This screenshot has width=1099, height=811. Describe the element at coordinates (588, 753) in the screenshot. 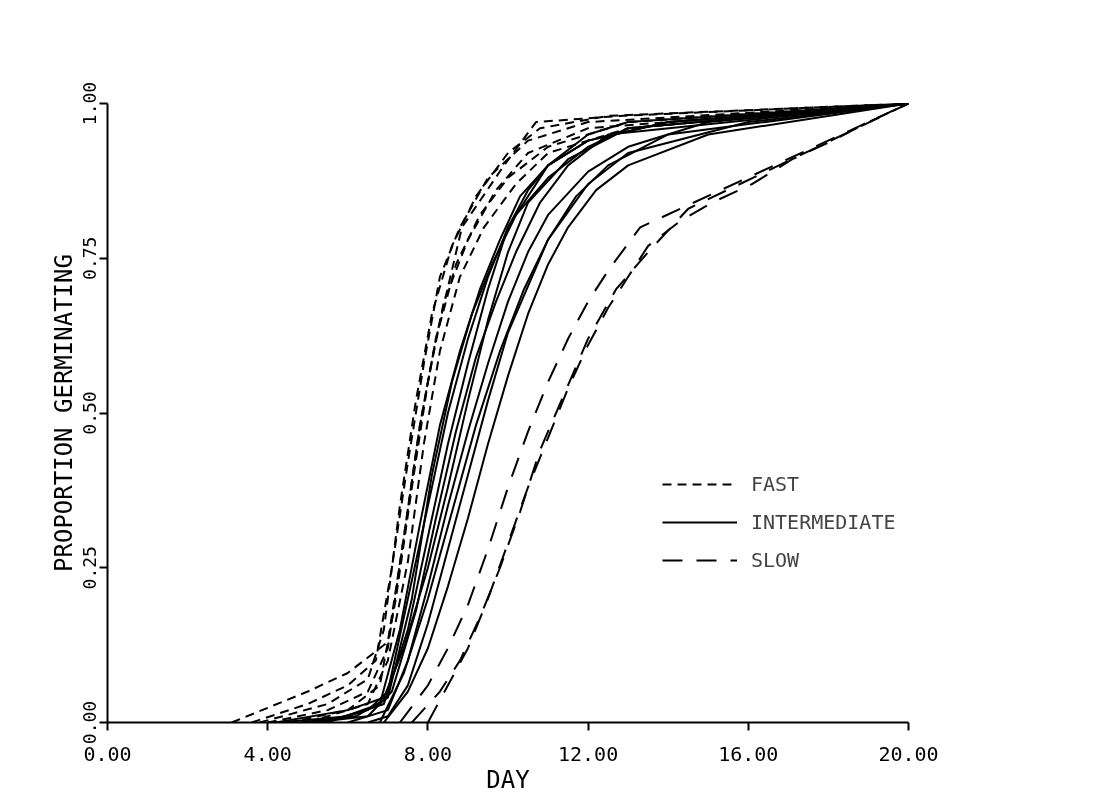

I see `x-tick-label: 12.00` at that location.